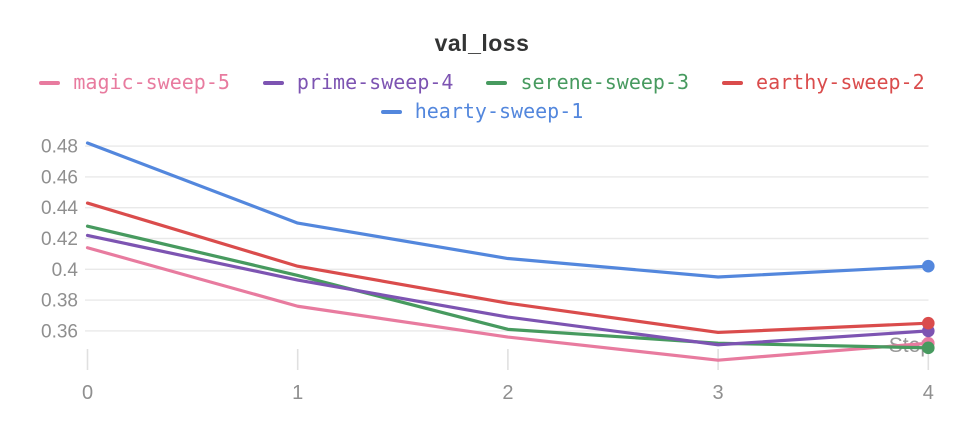 Image resolution: width=964 pixels, height=435 pixels. What do you see at coordinates (928, 393) in the screenshot?
I see `x-tick-label: 4` at bounding box center [928, 393].